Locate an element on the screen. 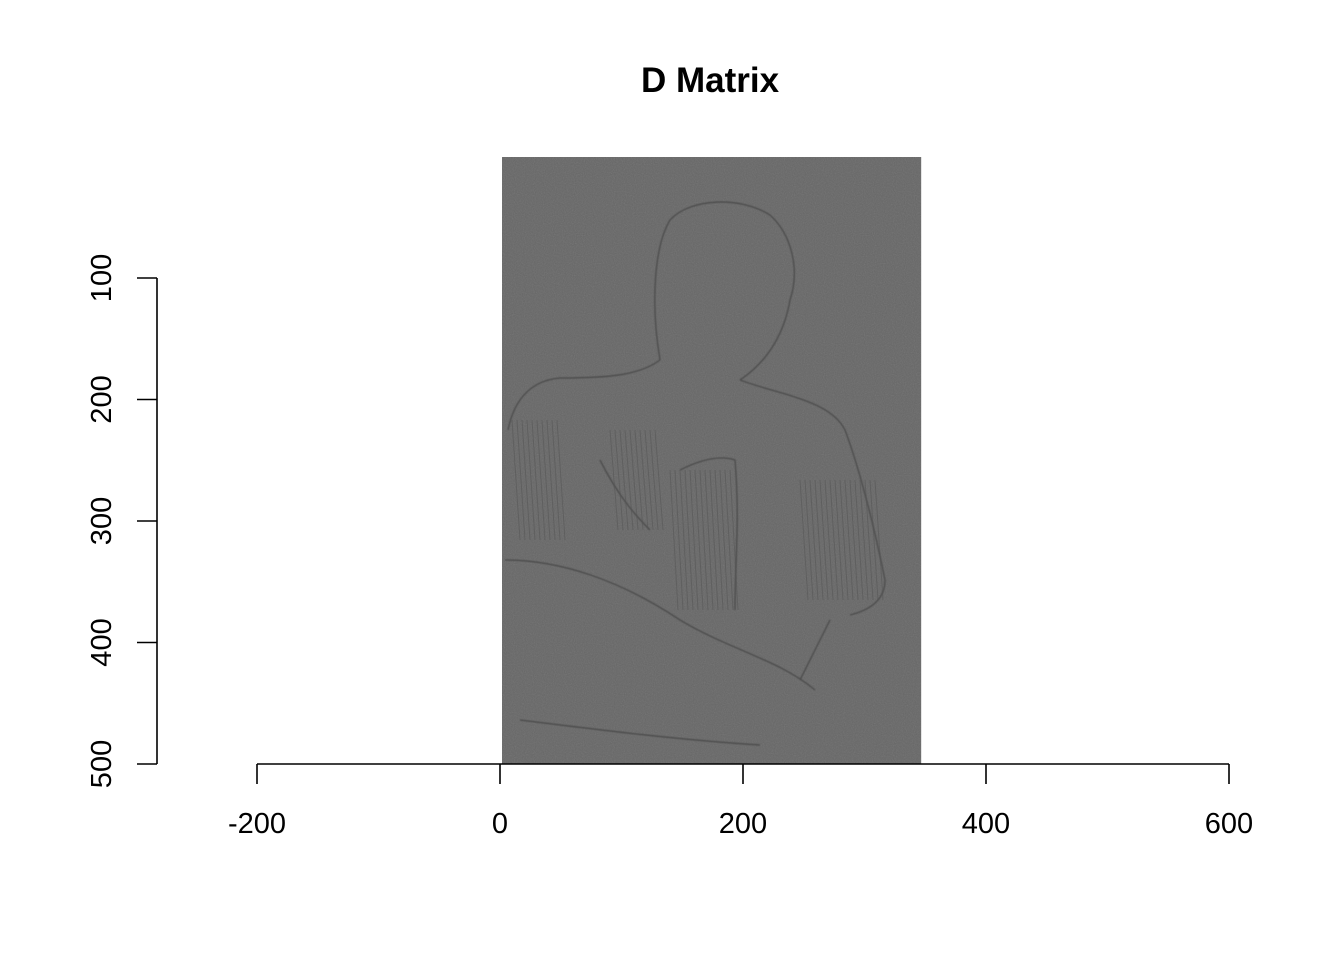  x-tick-label: 600 is located at coordinates (1229, 824).